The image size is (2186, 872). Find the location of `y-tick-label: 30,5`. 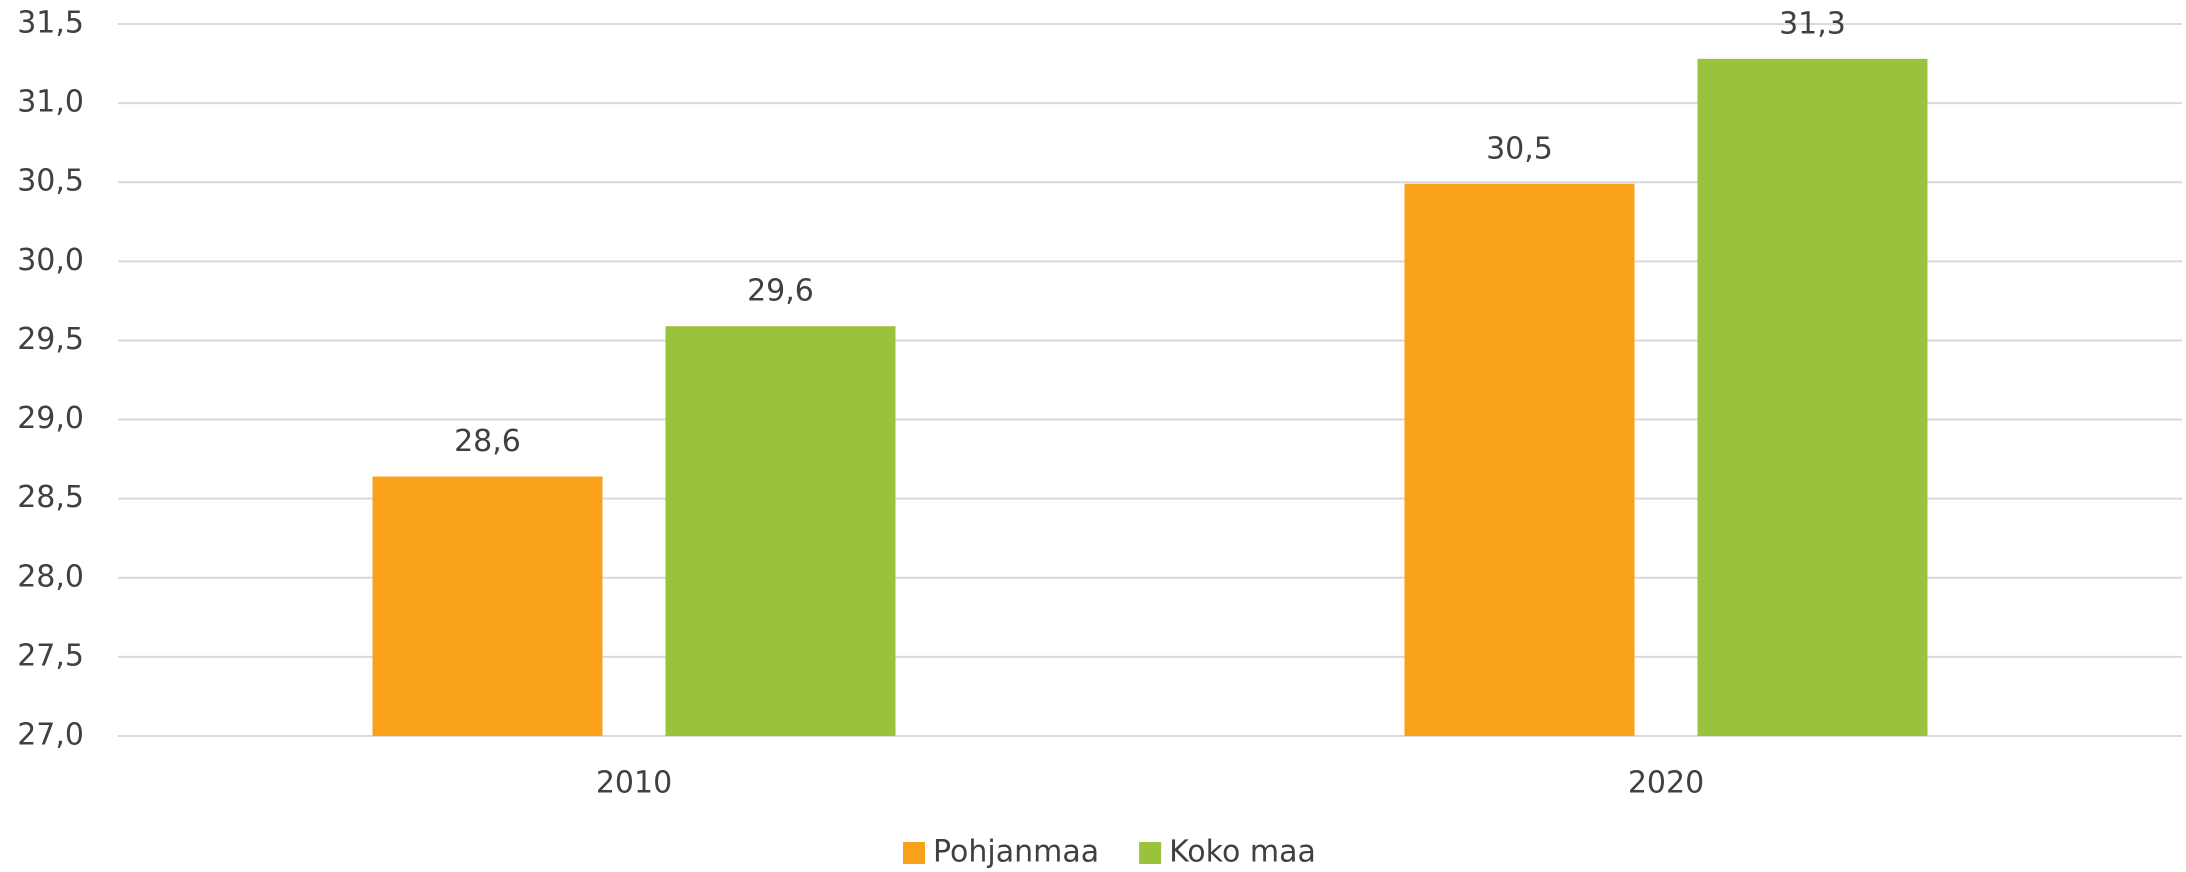

y-tick-label: 30,5 is located at coordinates (50, 181).